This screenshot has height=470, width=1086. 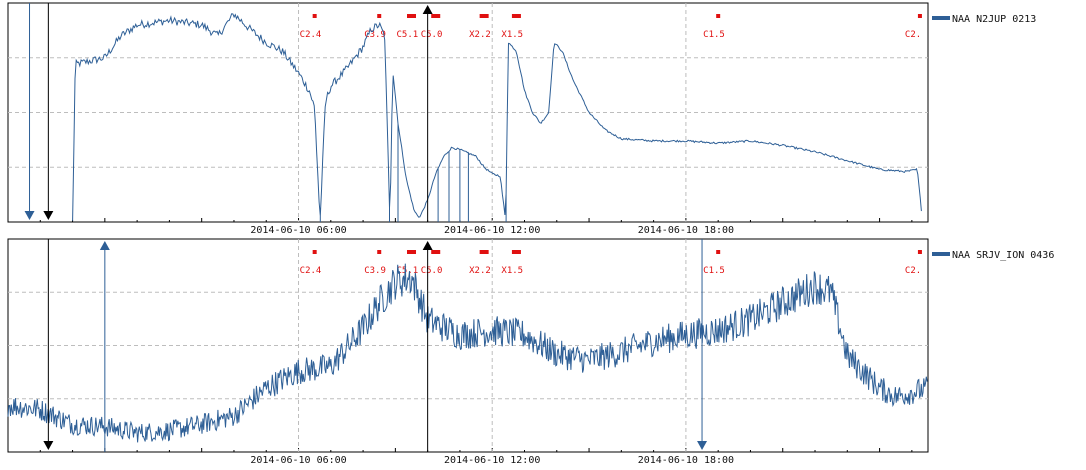 I want to click on top-legend-swatch, so click(x=941, y=18).